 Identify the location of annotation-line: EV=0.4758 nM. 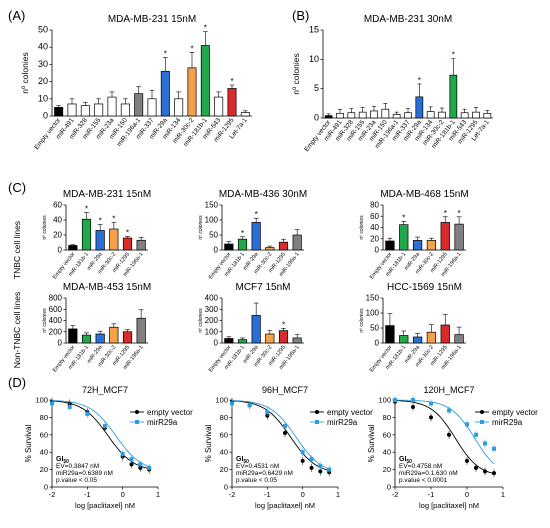
(420, 466).